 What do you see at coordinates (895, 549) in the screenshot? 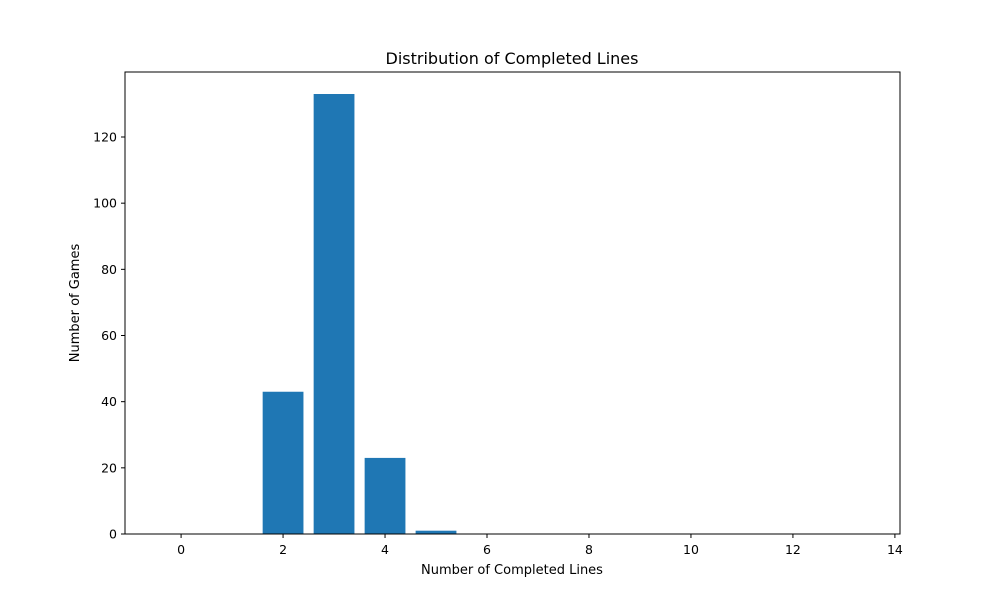
I see `x-tick-label: 14` at bounding box center [895, 549].